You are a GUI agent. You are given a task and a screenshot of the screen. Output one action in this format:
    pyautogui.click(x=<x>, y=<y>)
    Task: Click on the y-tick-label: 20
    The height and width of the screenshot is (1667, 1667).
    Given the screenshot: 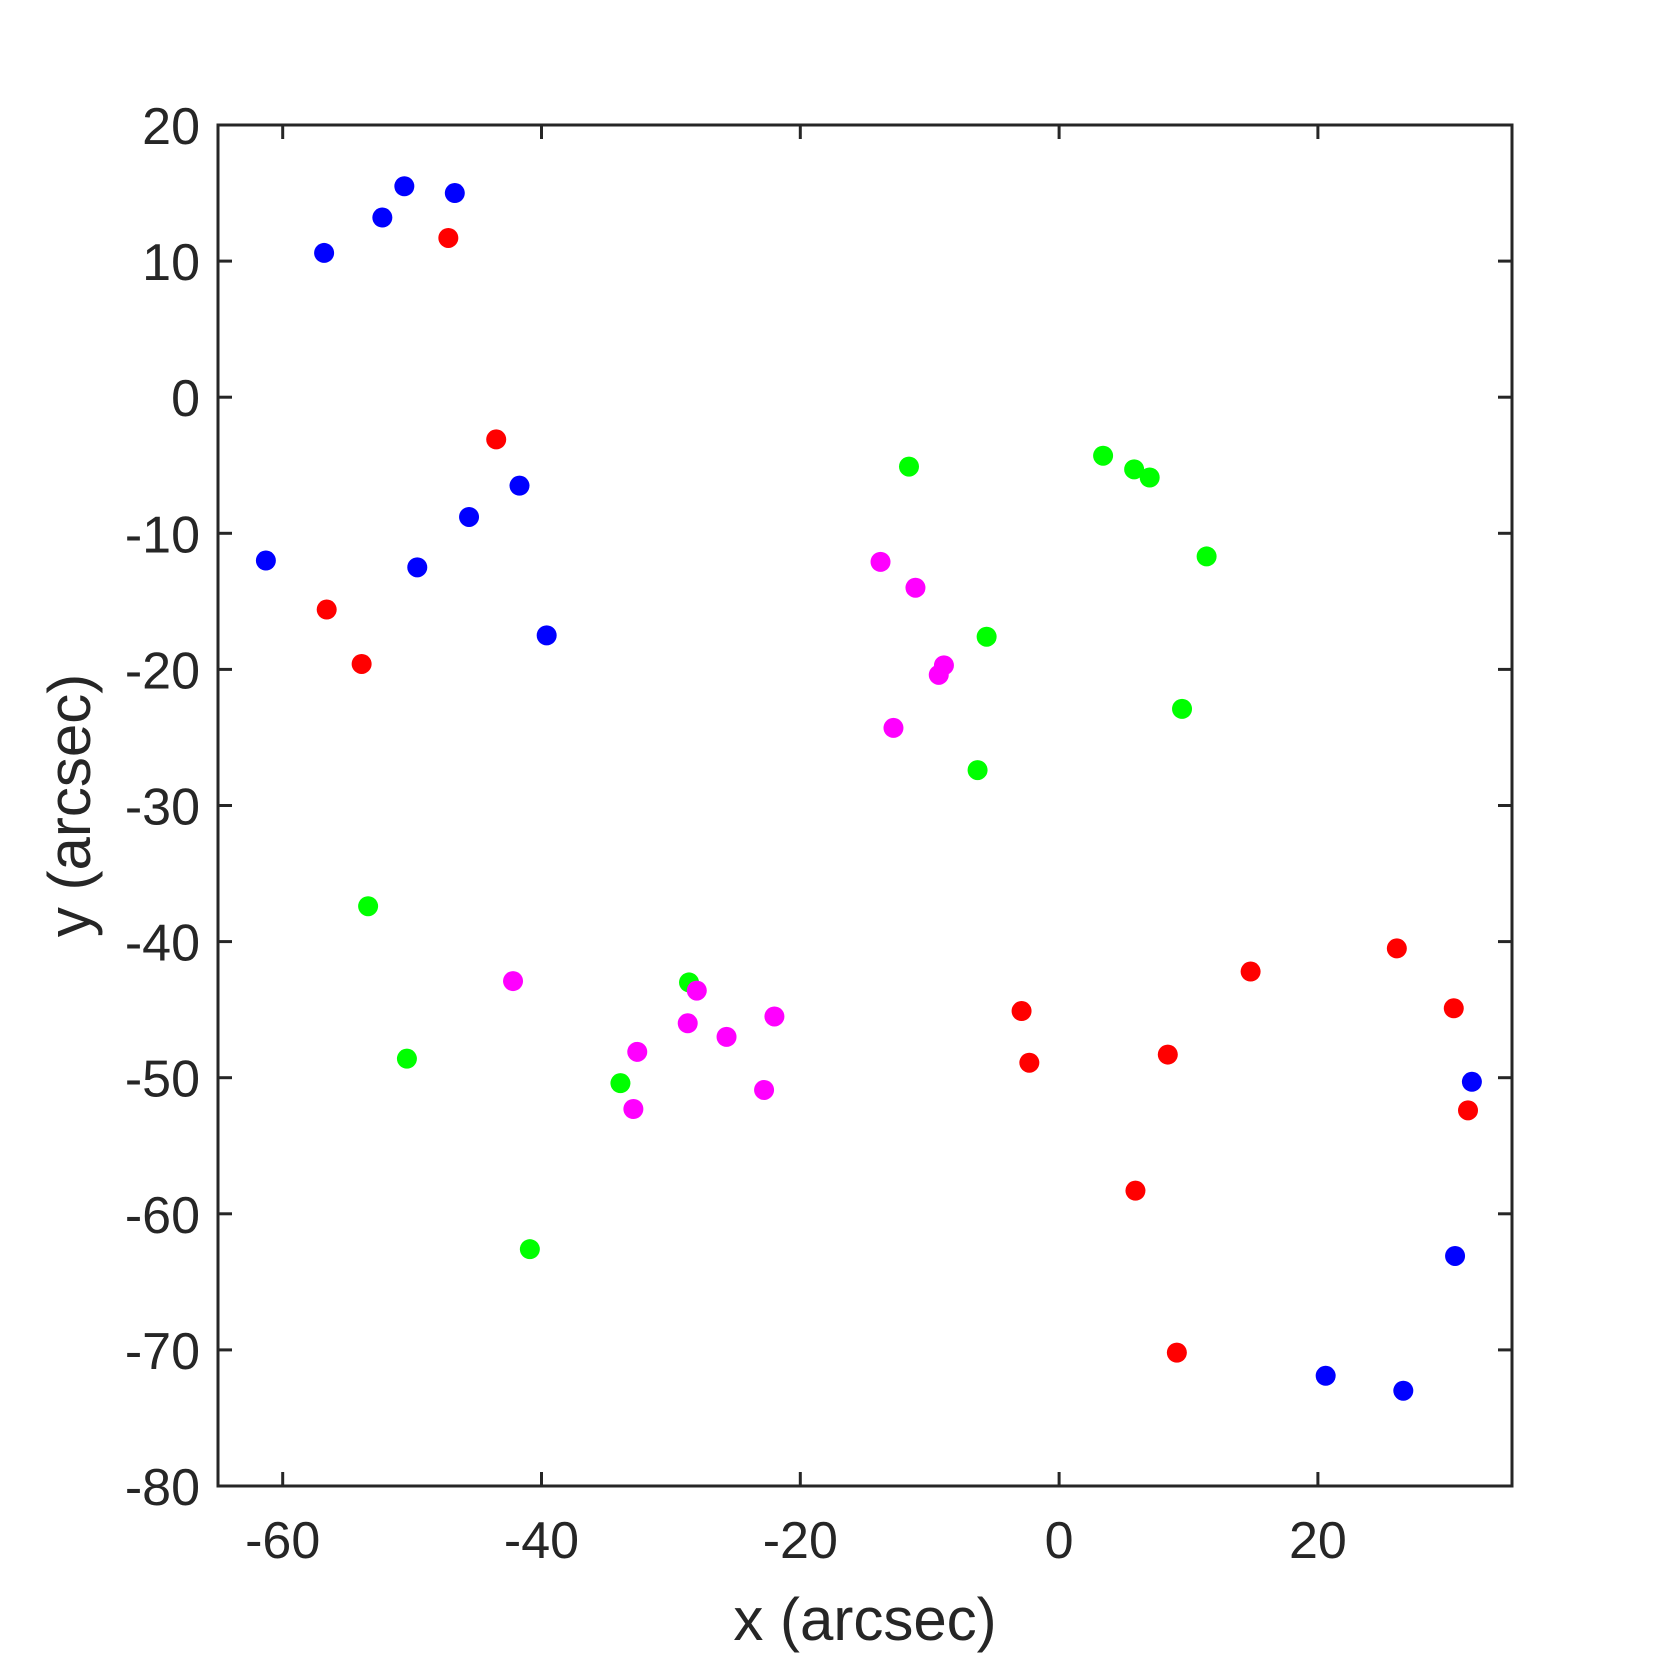 What is the action you would take?
    pyautogui.click(x=171, y=127)
    